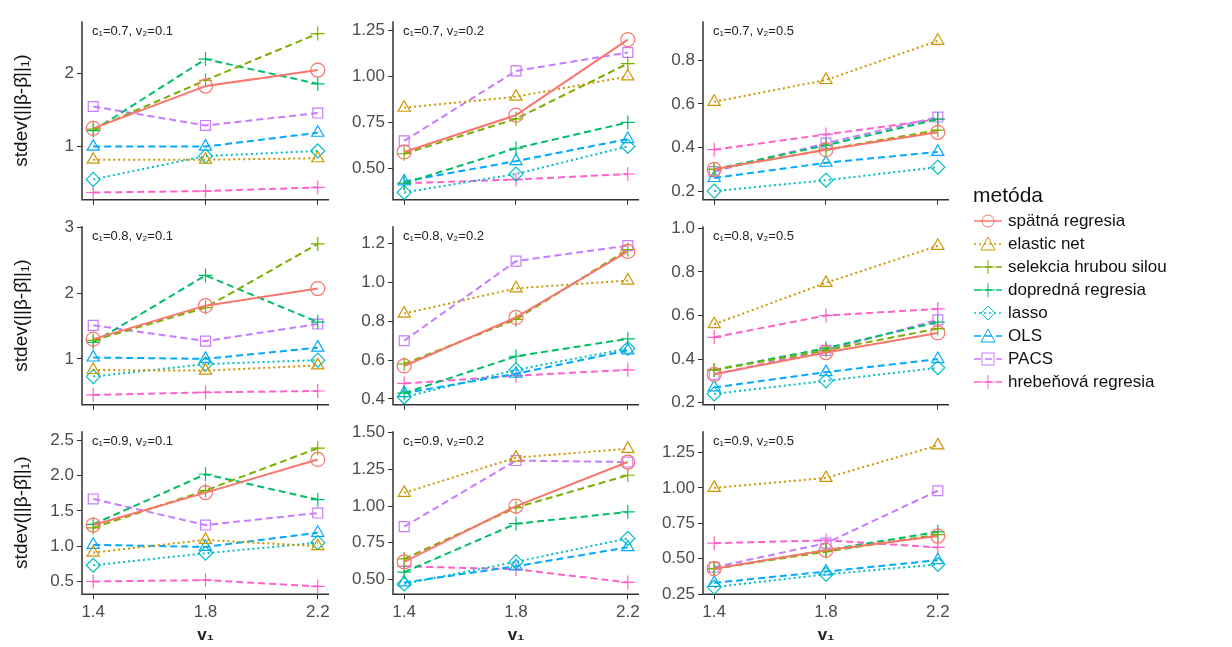 This screenshot has width=1232, height=647. I want to click on legend-label: hrebeňová regresia, so click(1081, 381).